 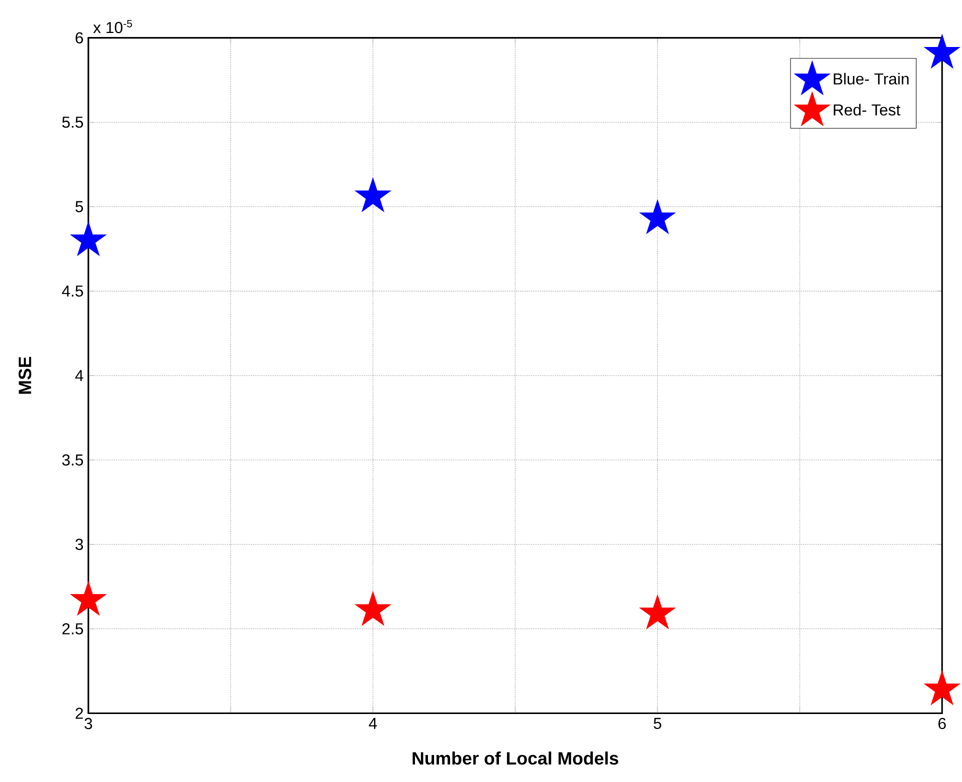 I want to click on x-tick-label: 5, so click(x=658, y=723).